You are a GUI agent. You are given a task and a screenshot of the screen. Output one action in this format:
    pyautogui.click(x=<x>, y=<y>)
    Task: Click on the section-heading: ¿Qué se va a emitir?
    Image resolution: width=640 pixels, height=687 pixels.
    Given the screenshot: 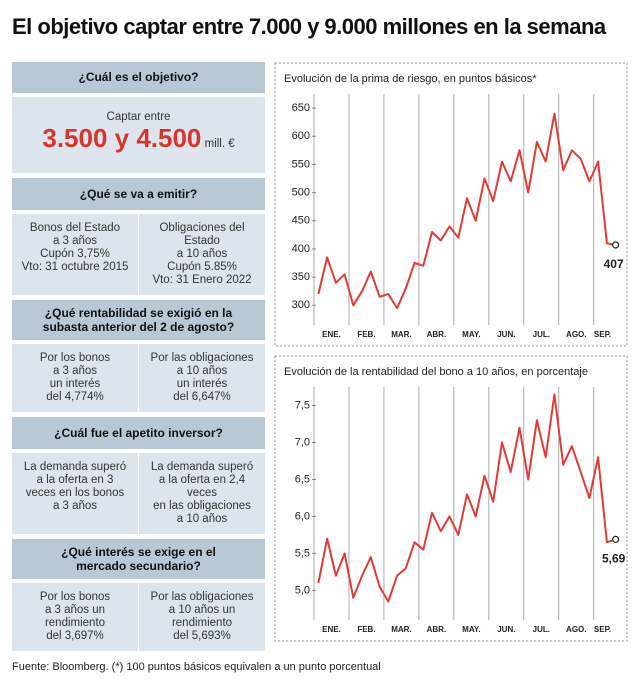 What is the action you would take?
    pyautogui.click(x=138, y=194)
    